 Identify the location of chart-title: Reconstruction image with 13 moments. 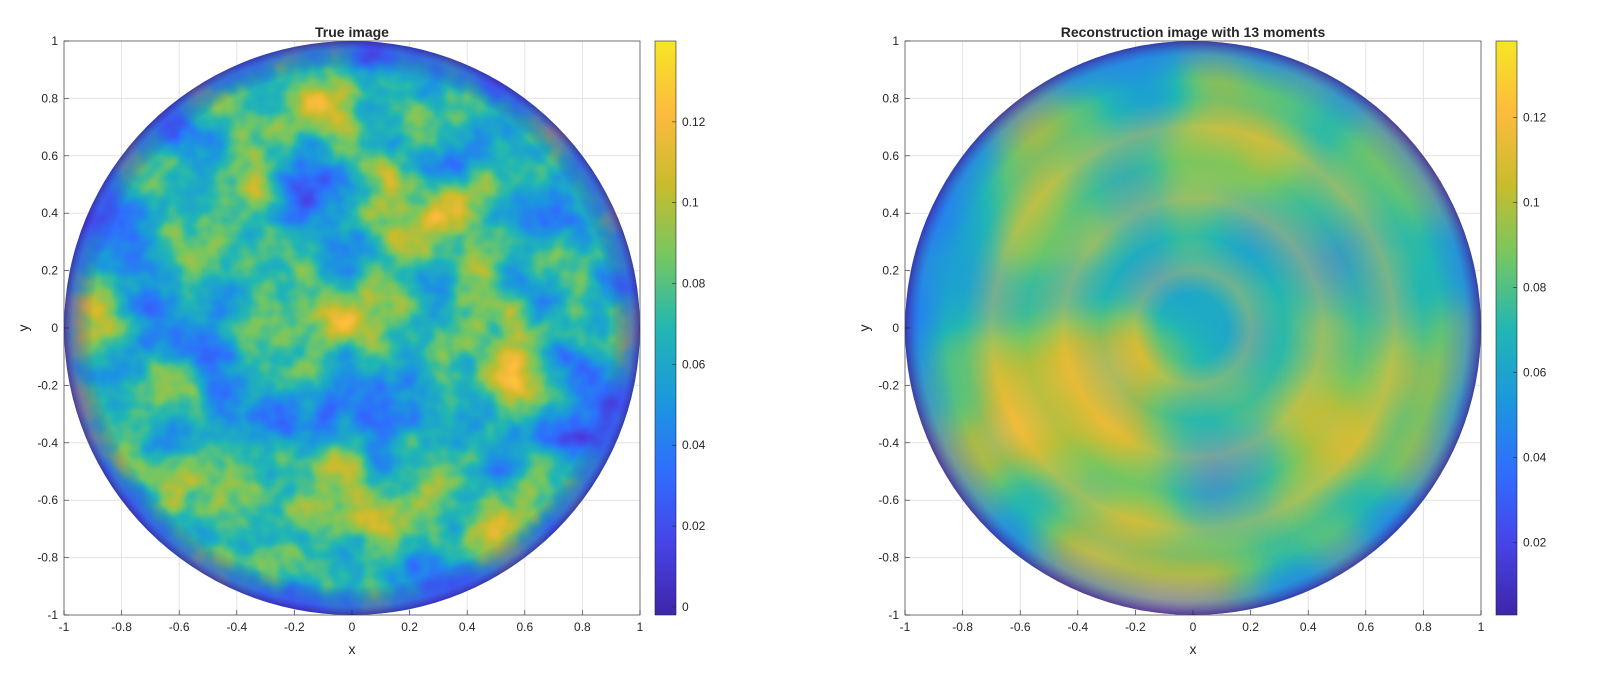
(1193, 32).